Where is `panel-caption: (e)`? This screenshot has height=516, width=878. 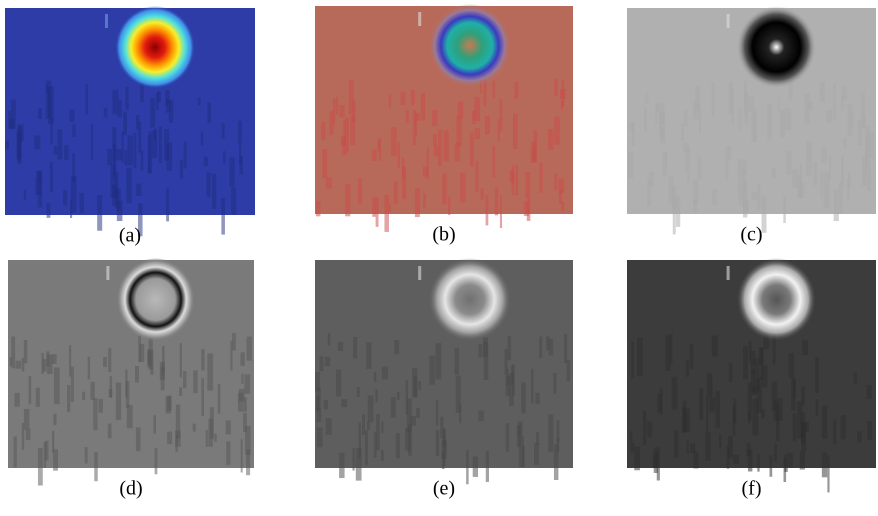
panel-caption: (e) is located at coordinates (444, 489).